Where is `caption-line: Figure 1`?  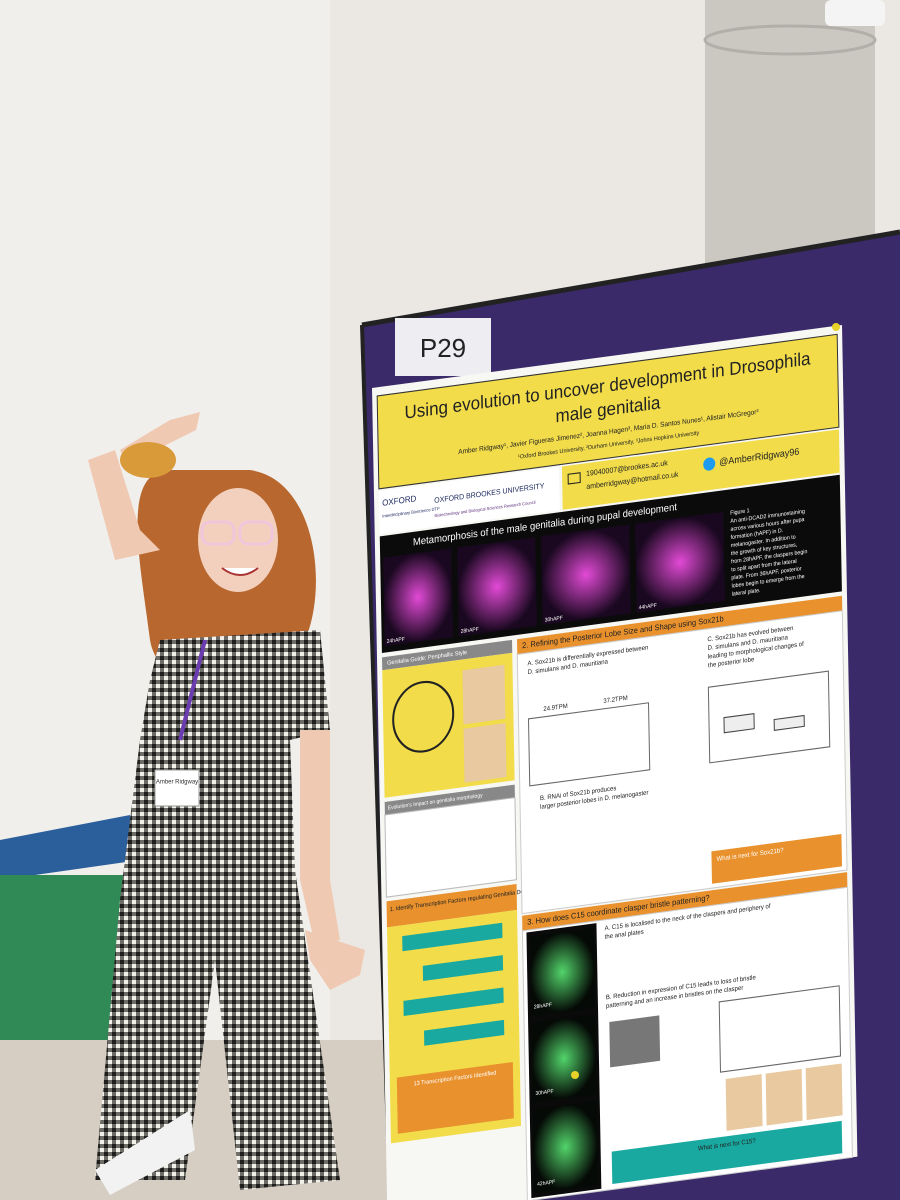
caption-line: Figure 1 is located at coordinates (739, 512).